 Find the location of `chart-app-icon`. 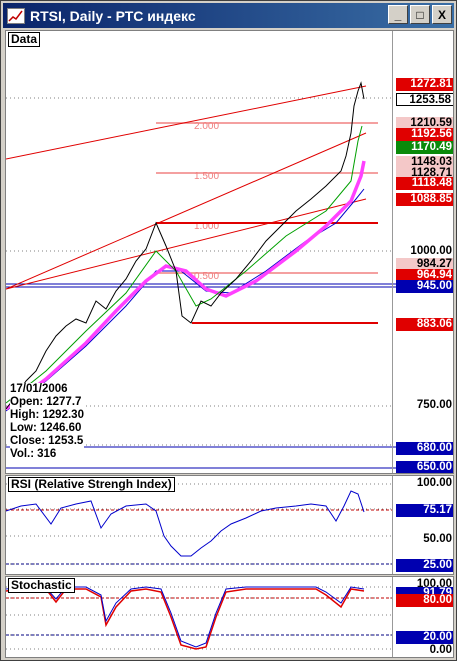

chart-app-icon is located at coordinates (16, 15).